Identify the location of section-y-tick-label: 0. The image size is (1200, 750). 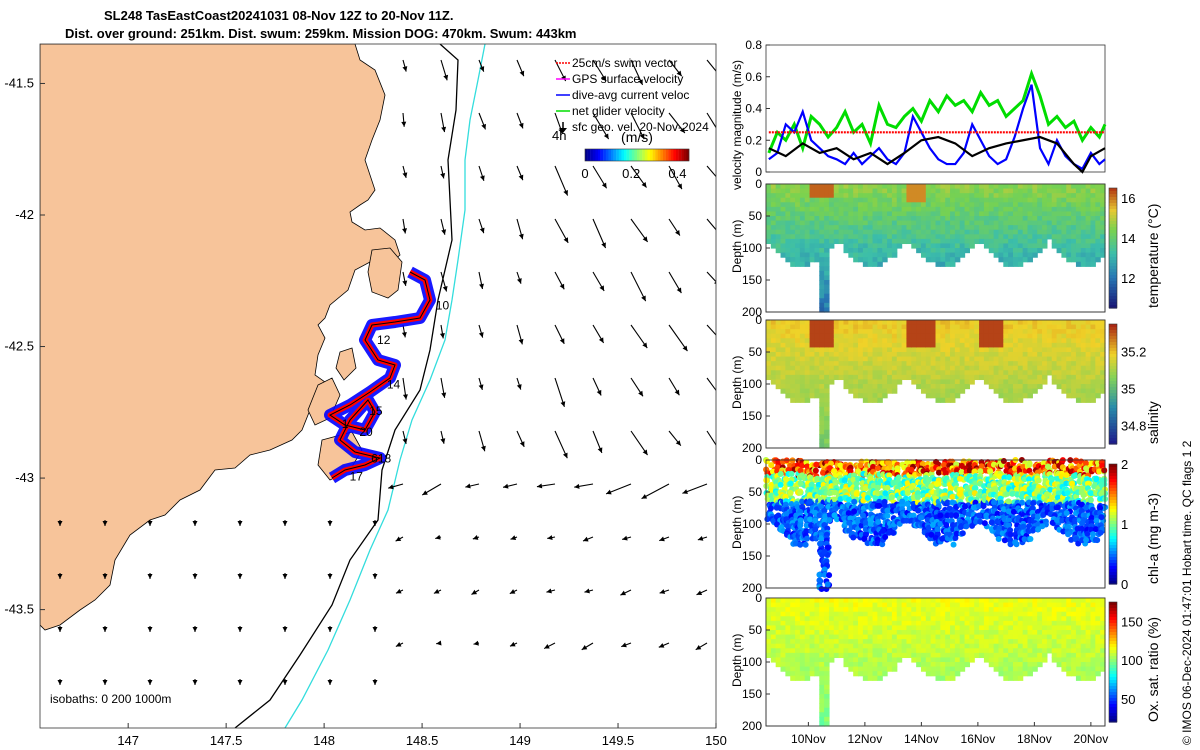
(758, 320).